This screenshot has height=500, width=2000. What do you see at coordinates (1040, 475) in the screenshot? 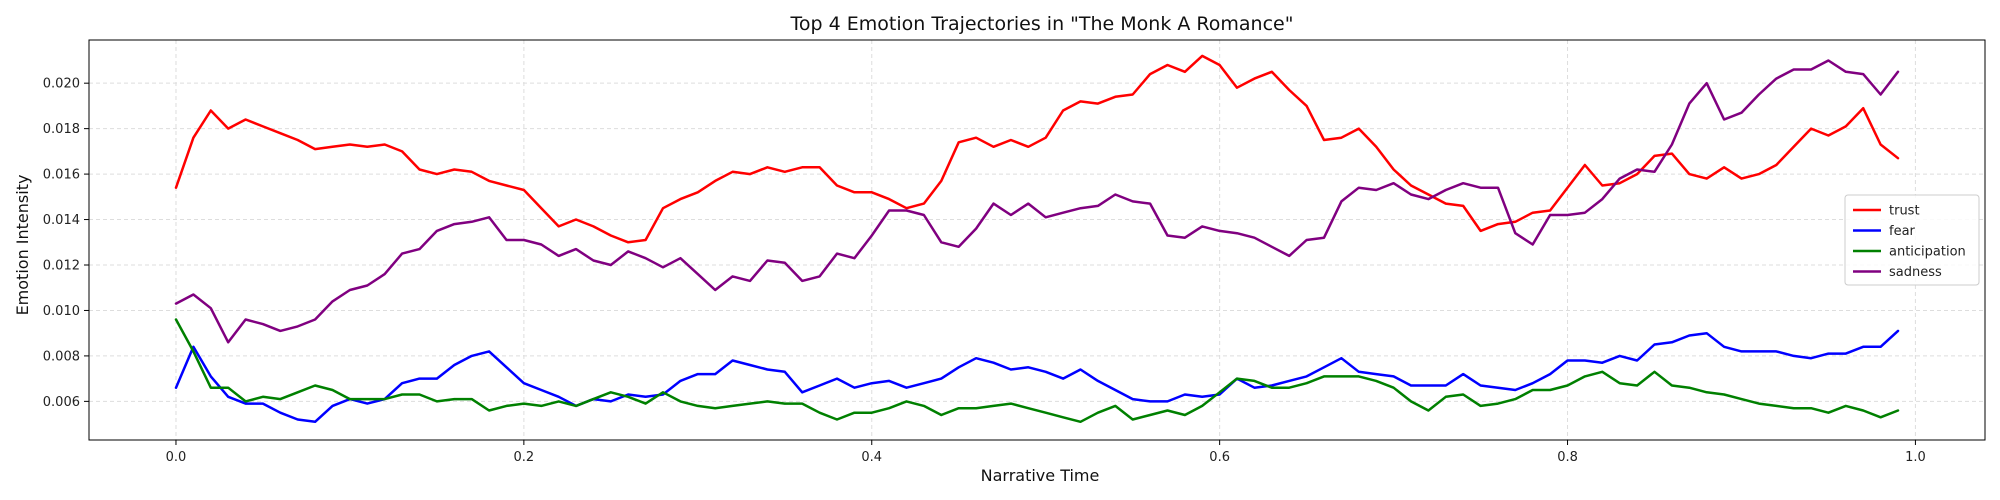
I see `x-axis-label: Narrative Time` at bounding box center [1040, 475].